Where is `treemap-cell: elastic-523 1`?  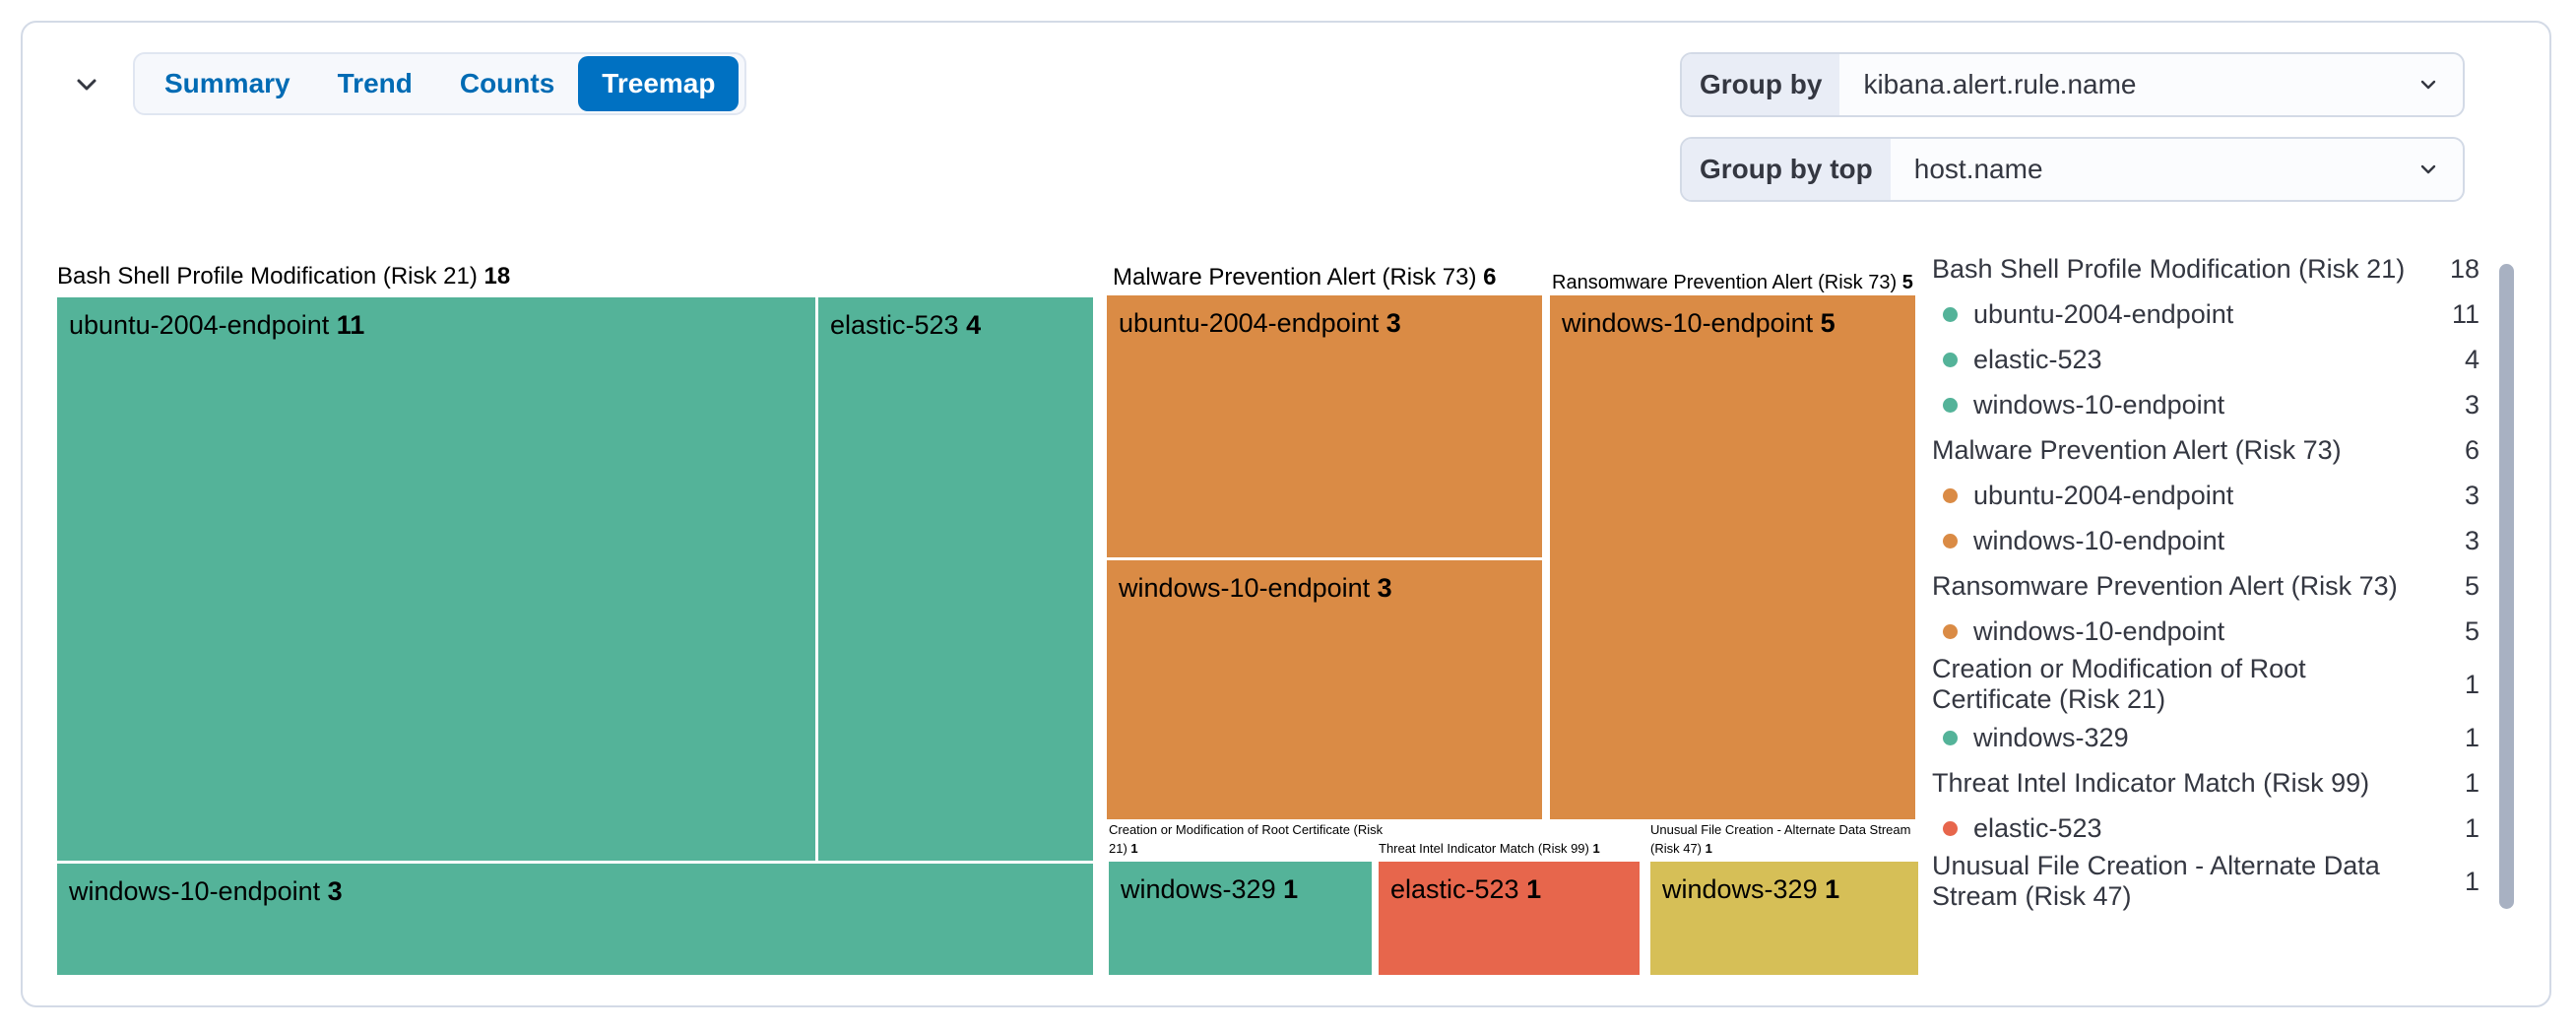
treemap-cell: elastic-523 1 is located at coordinates (1509, 918).